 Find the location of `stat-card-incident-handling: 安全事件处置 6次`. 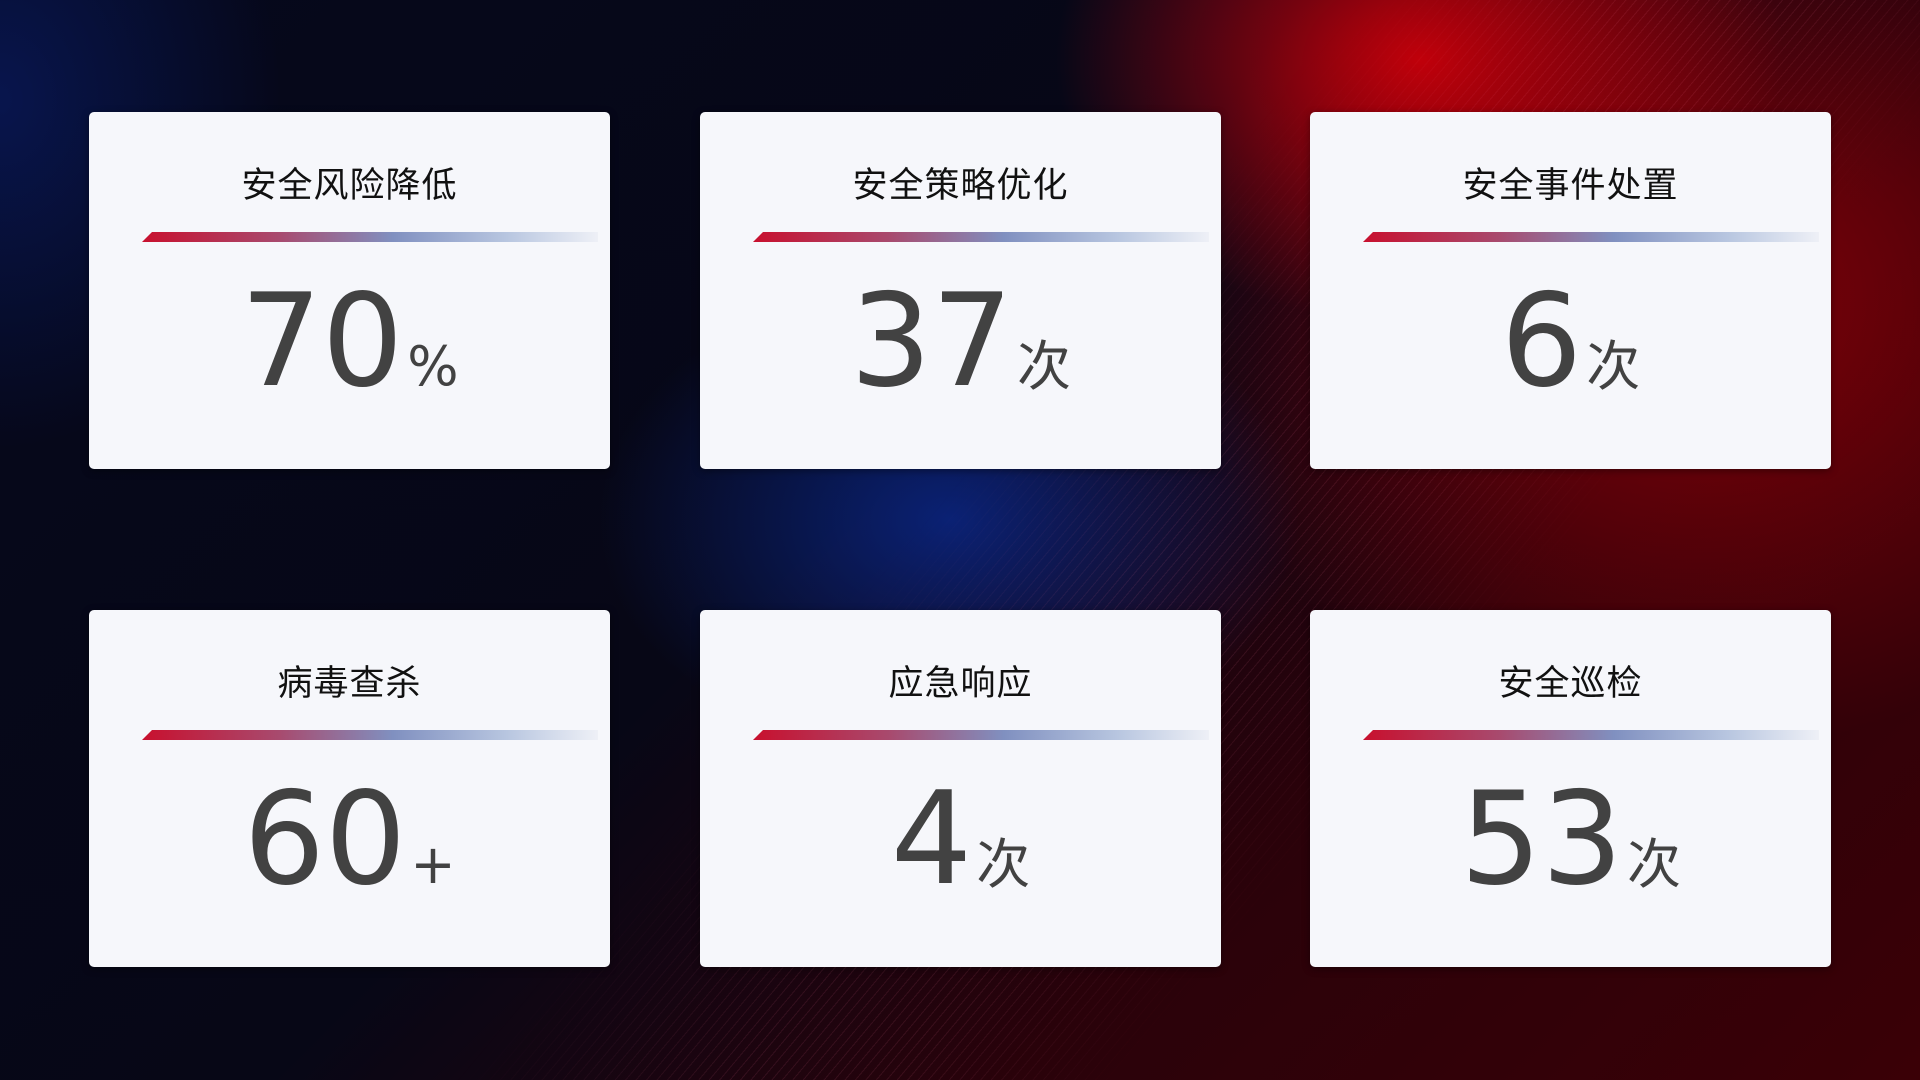

stat-card-incident-handling: 安全事件处置 6次 is located at coordinates (1570, 290).